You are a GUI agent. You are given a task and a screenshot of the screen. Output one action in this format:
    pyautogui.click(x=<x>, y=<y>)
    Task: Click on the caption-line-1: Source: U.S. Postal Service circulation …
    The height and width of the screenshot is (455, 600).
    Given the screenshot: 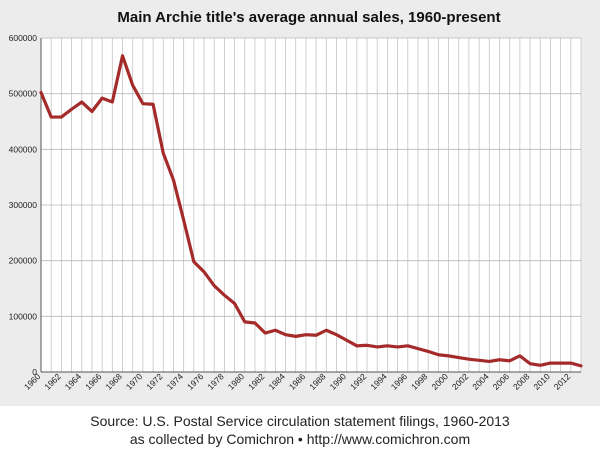 What is the action you would take?
    pyautogui.click(x=300, y=421)
    